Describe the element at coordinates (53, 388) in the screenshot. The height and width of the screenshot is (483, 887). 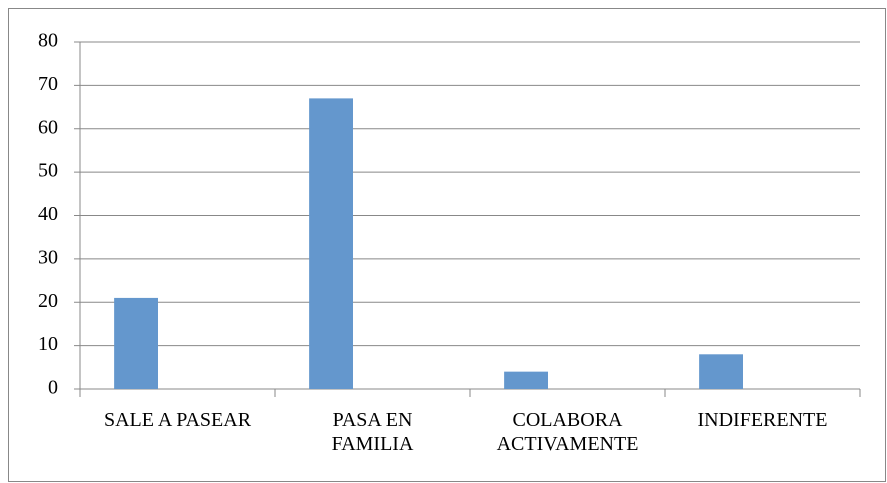
I see `y-tick-label: 0` at that location.